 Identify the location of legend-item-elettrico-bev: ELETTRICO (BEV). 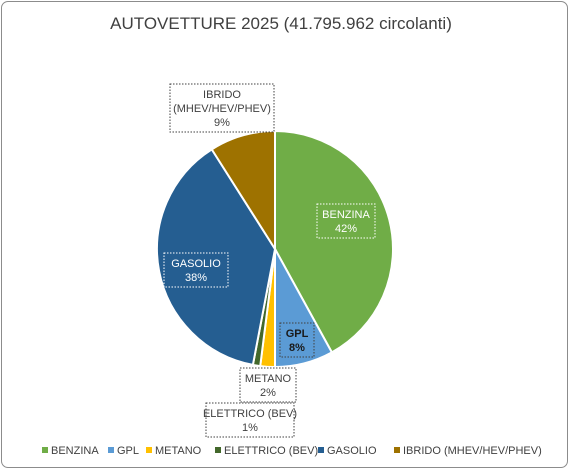
(266, 451).